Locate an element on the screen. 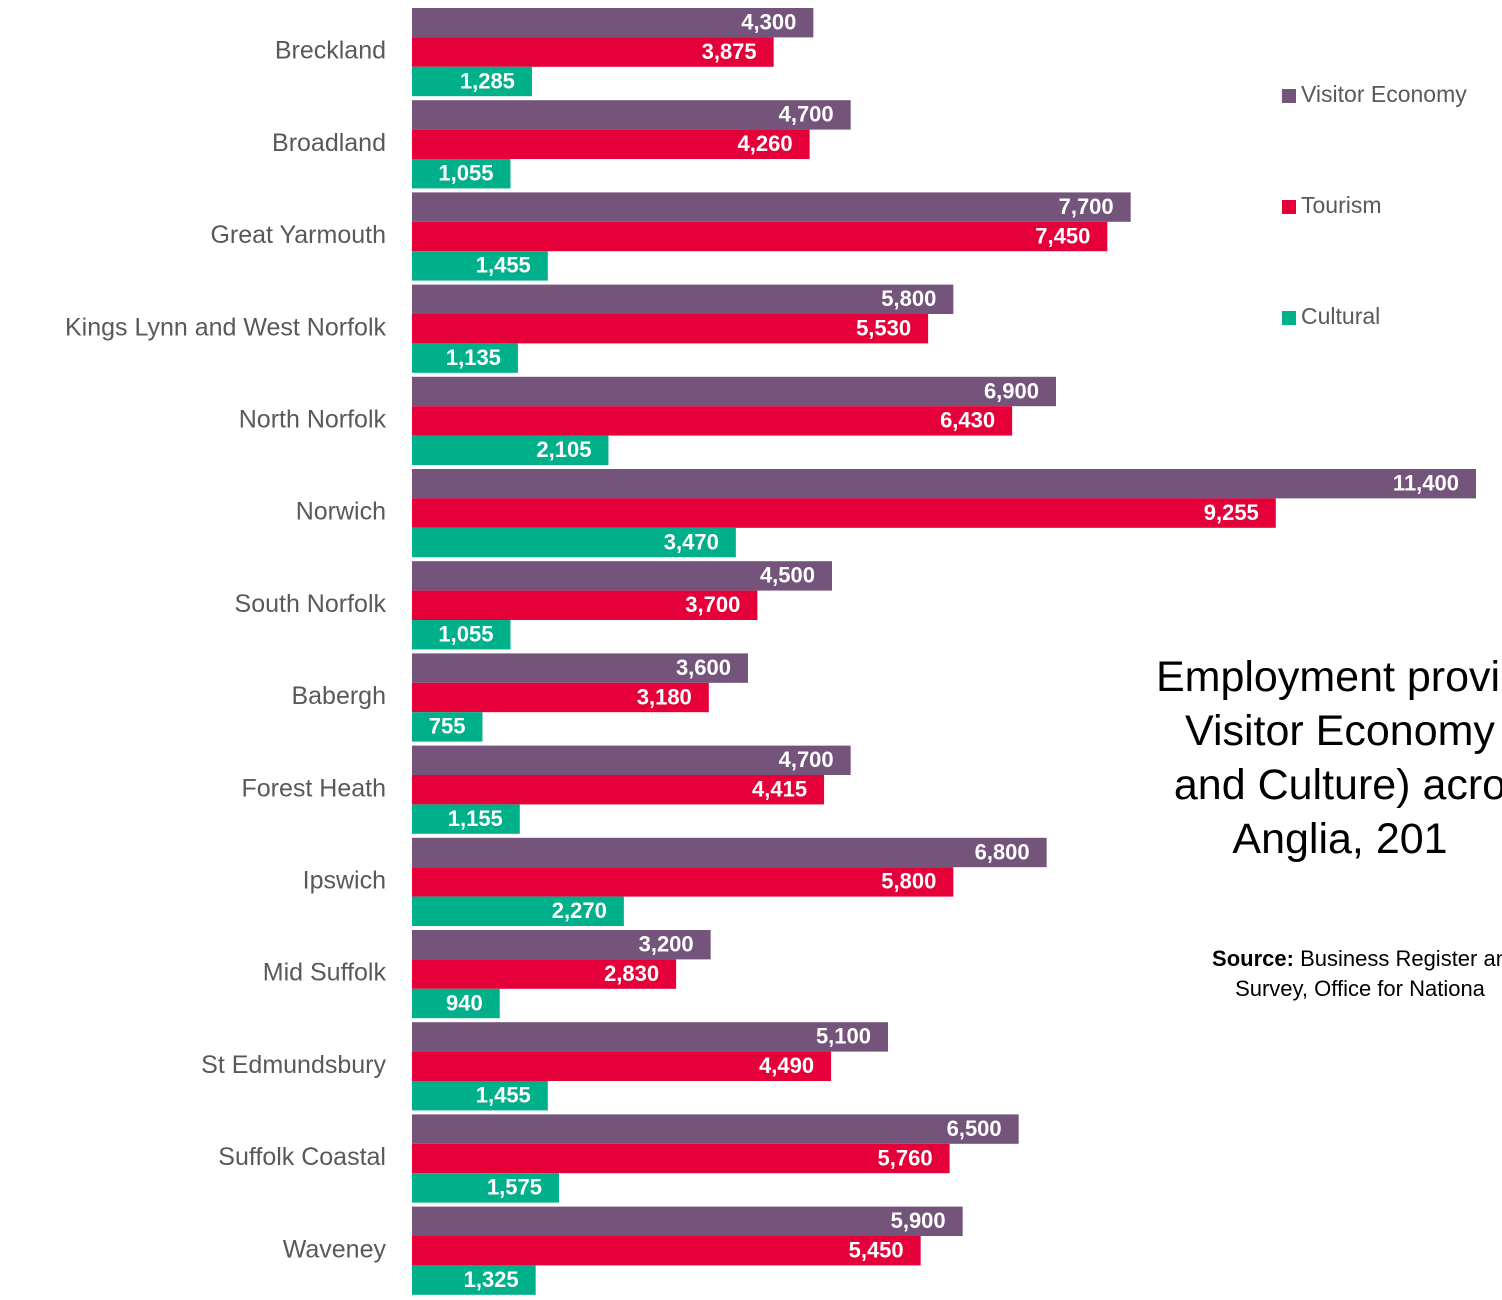 The height and width of the screenshot is (1300, 1502). data-label-visitor-economy-kings-lynn-and-west-norfolk: 5,800 is located at coordinates (908, 298).